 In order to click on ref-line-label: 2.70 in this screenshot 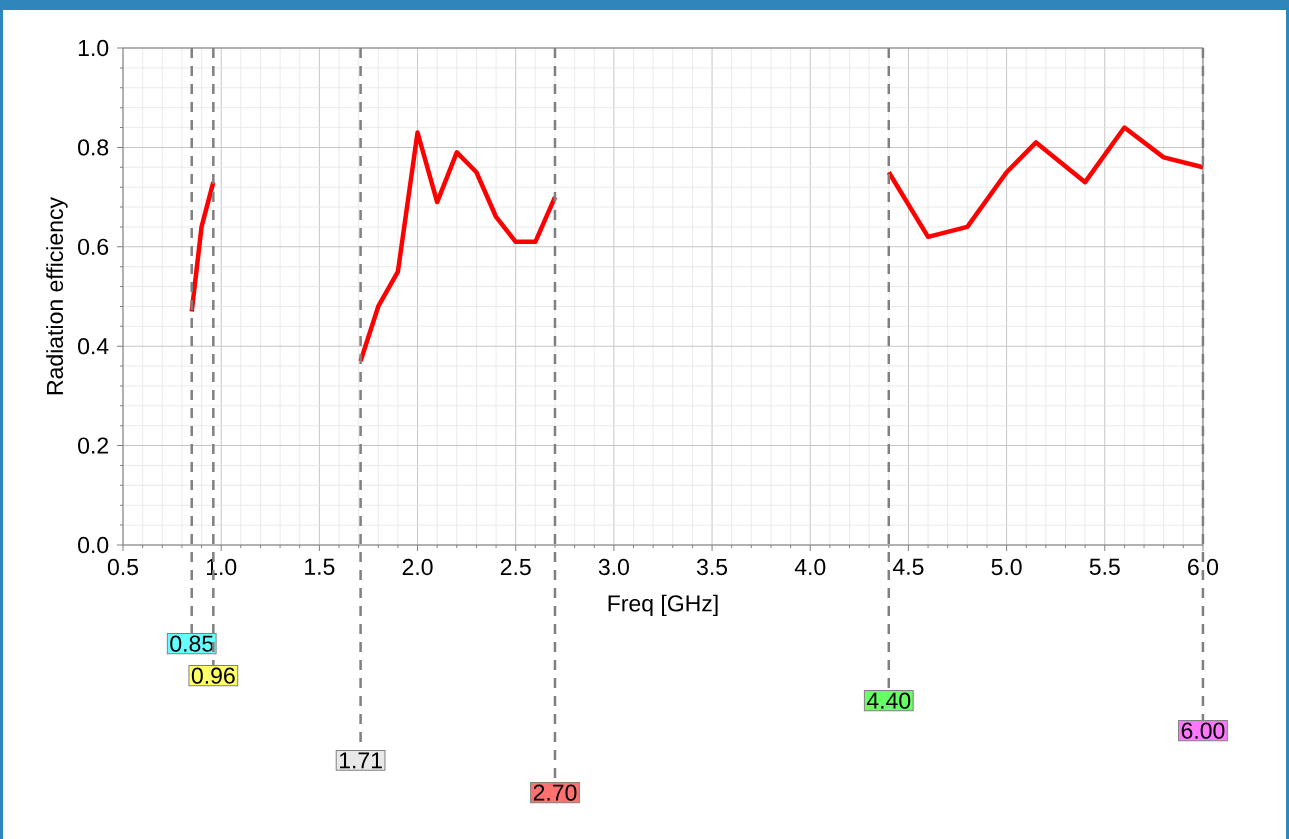, I will do `click(555, 792)`.